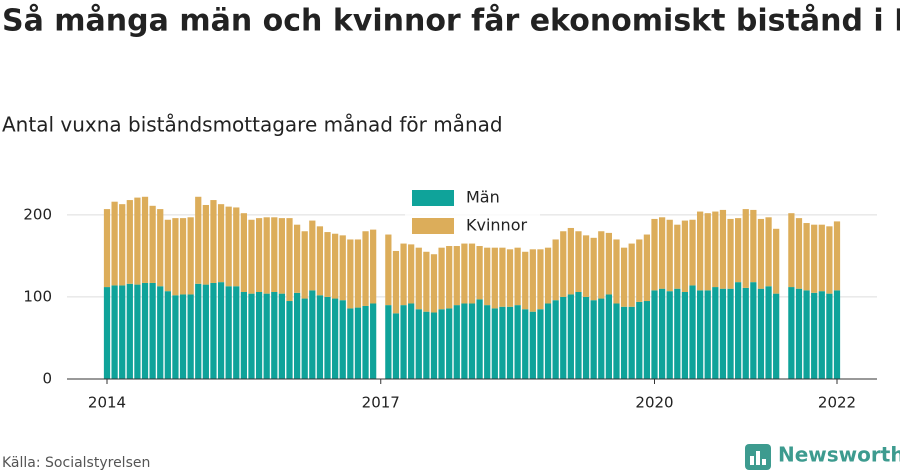 The height and width of the screenshot is (474, 900). I want to click on y-tick-label: 0, so click(47, 379).